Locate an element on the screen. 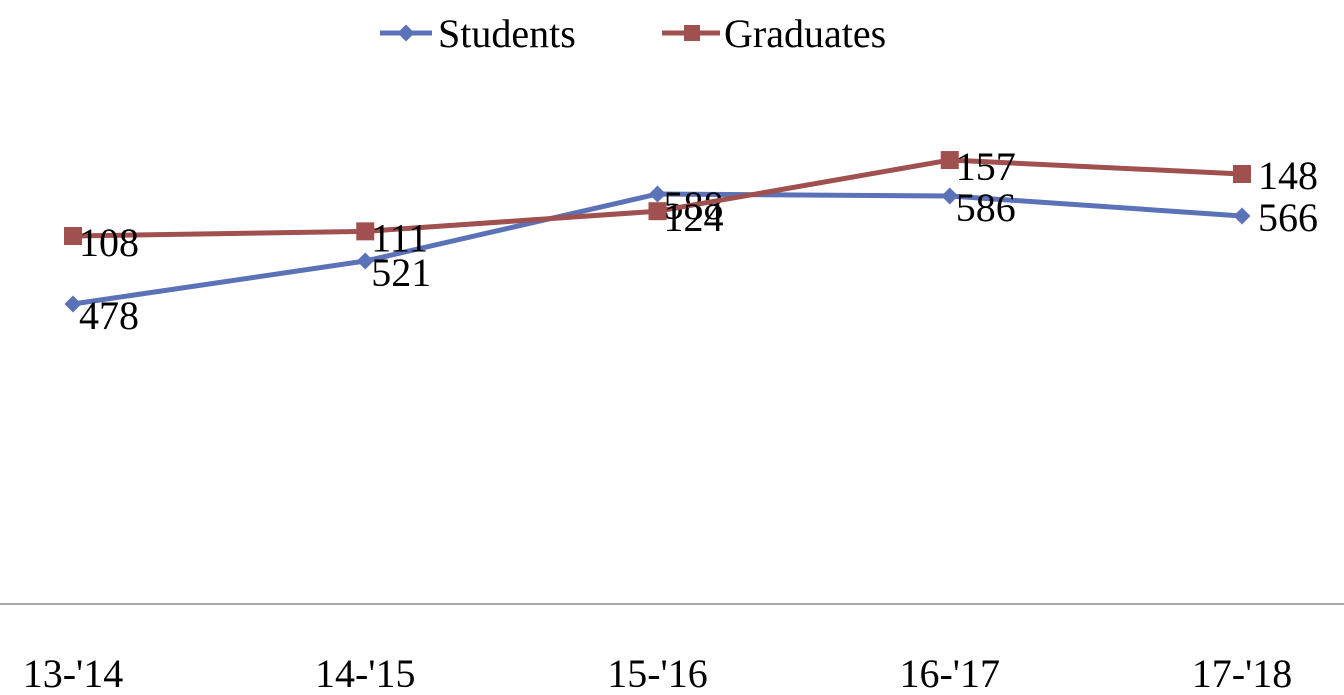  legend: Students Graduates is located at coordinates (633, 33).